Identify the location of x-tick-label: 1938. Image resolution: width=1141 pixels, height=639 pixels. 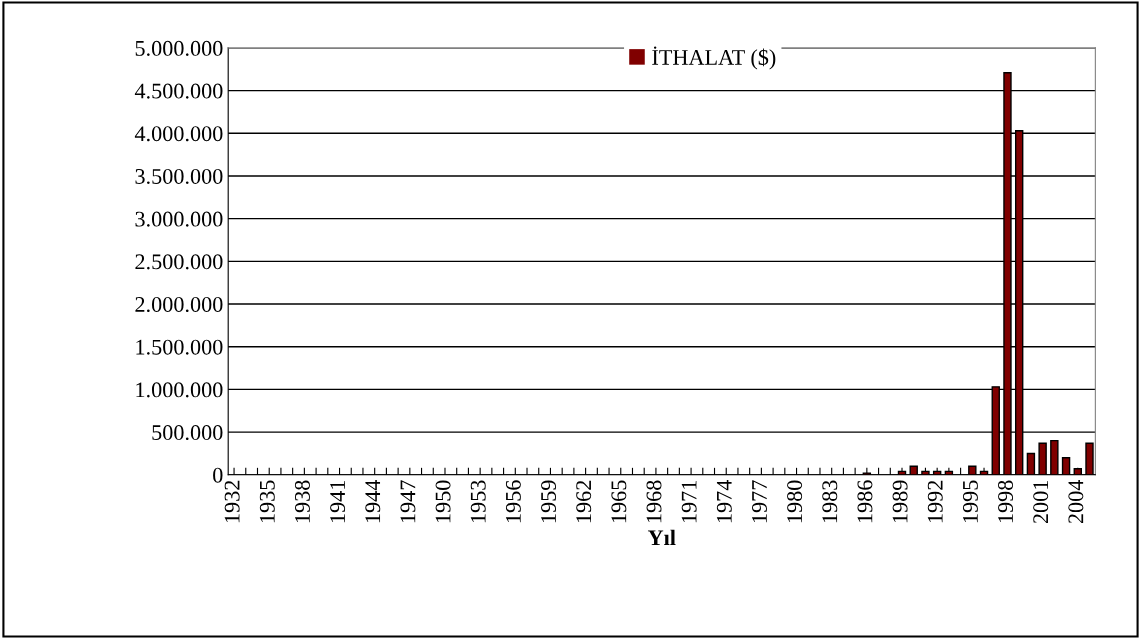
(302, 501).